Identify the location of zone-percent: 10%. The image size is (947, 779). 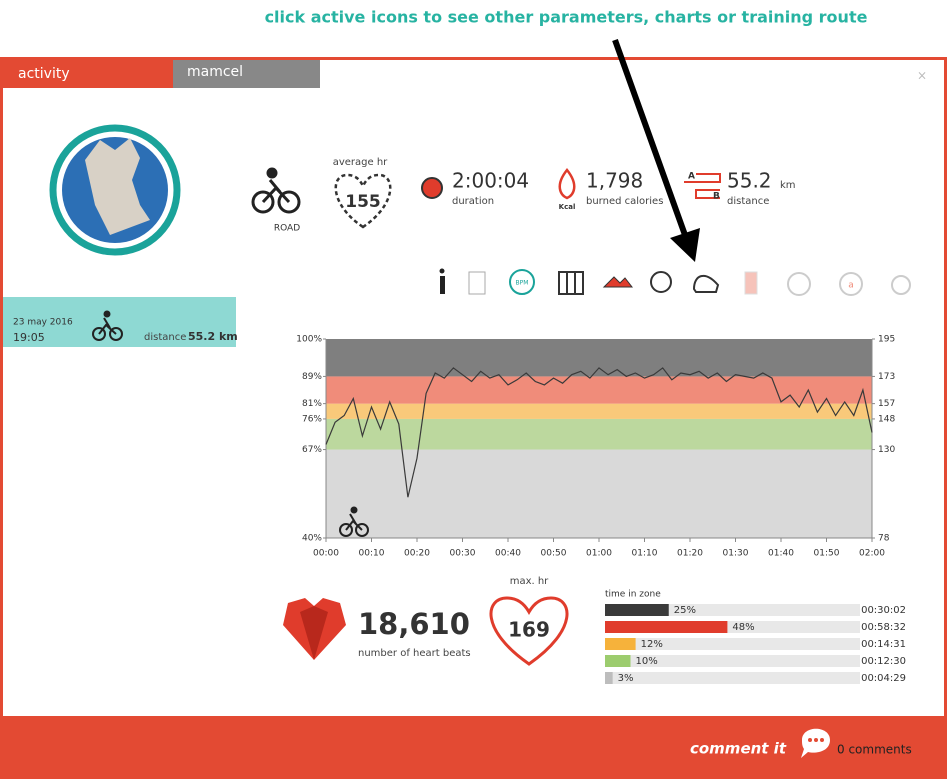
(647, 661).